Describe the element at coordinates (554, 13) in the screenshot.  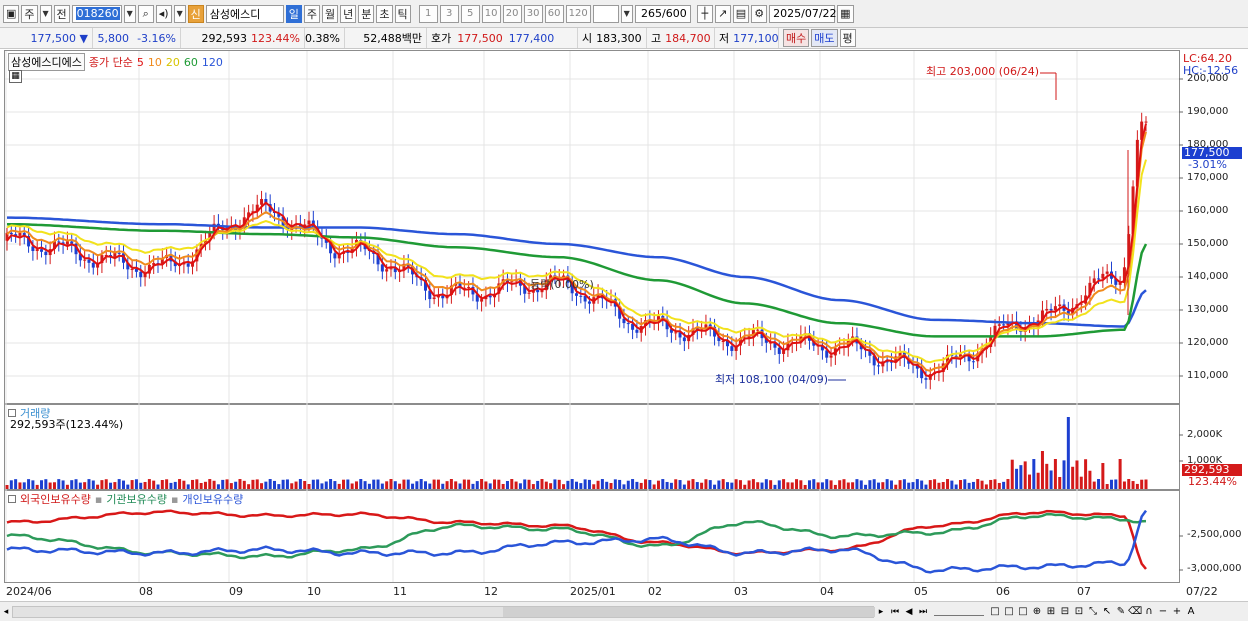
I see `interval-60-button: 60` at that location.